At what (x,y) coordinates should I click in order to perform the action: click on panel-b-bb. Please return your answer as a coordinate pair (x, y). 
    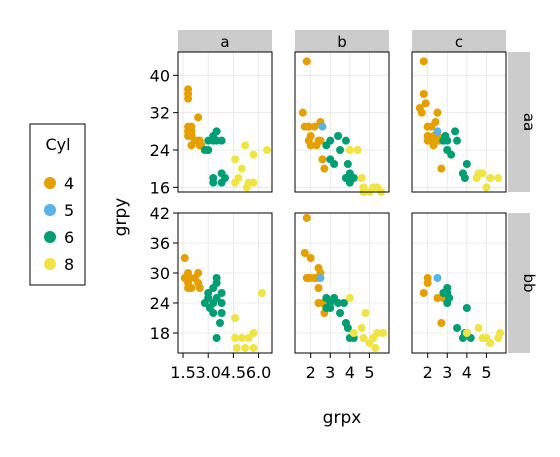
    Looking at the image, I should click on (342, 283).